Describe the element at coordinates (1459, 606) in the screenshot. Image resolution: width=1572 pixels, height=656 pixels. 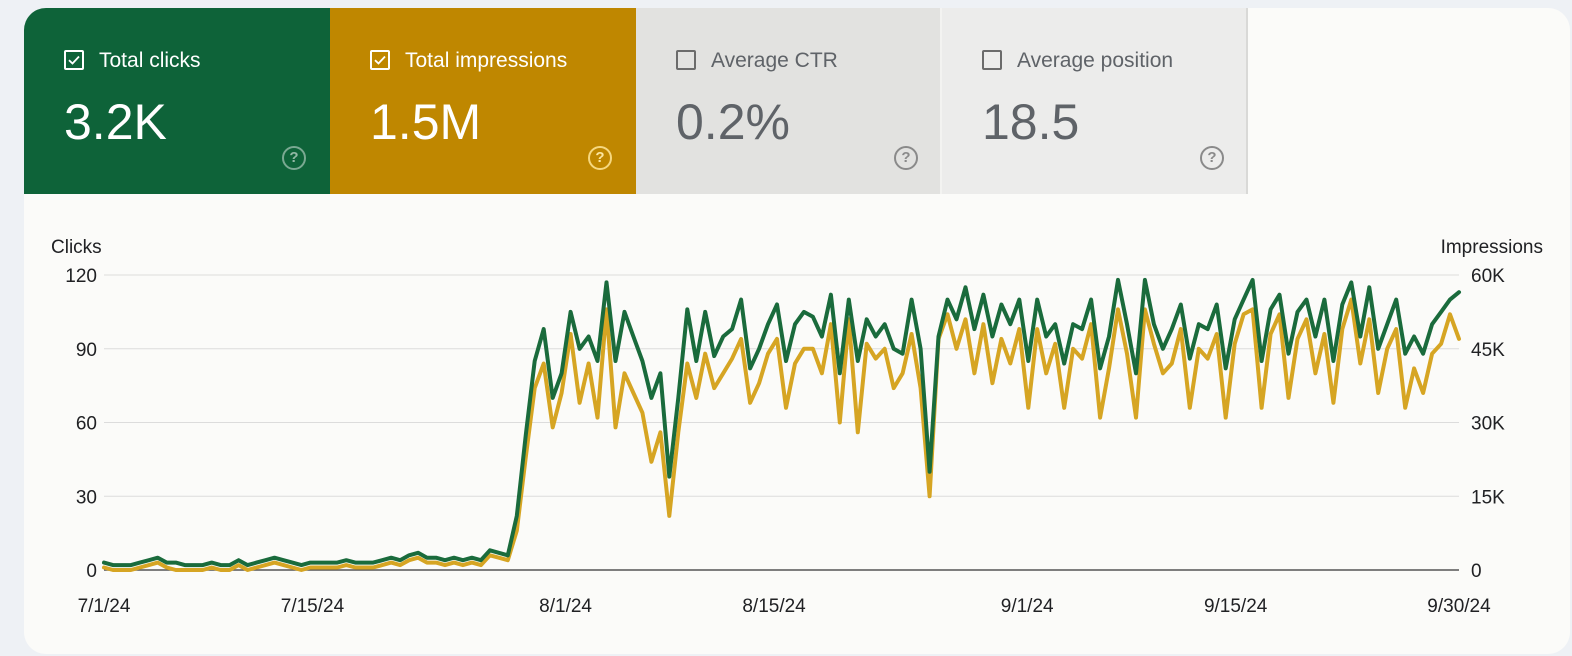
I see `x-tick-label: 9/30/24` at that location.